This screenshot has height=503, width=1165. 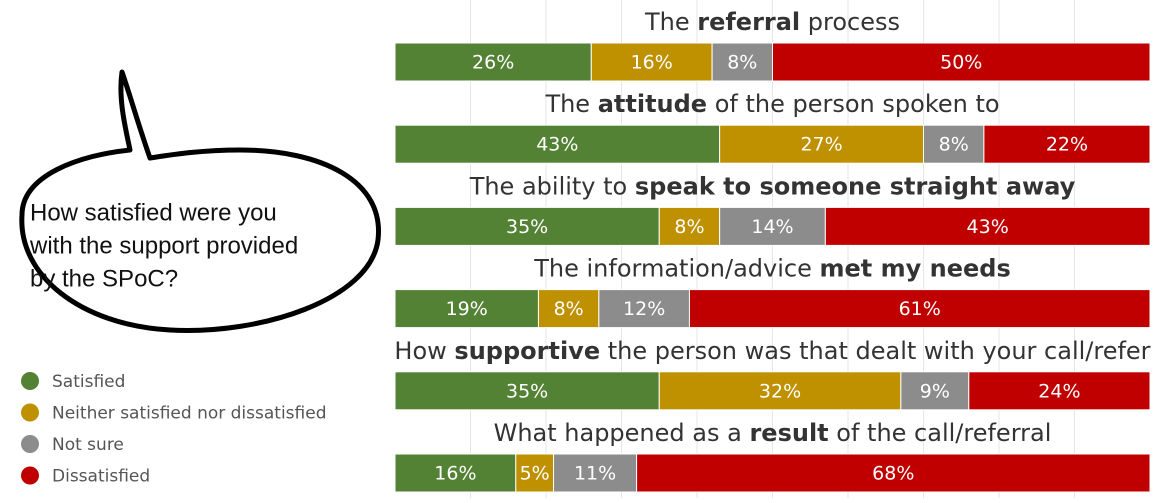 What do you see at coordinates (189, 414) in the screenshot?
I see `legend-label: Neither satisfied nor dissatisfied` at bounding box center [189, 414].